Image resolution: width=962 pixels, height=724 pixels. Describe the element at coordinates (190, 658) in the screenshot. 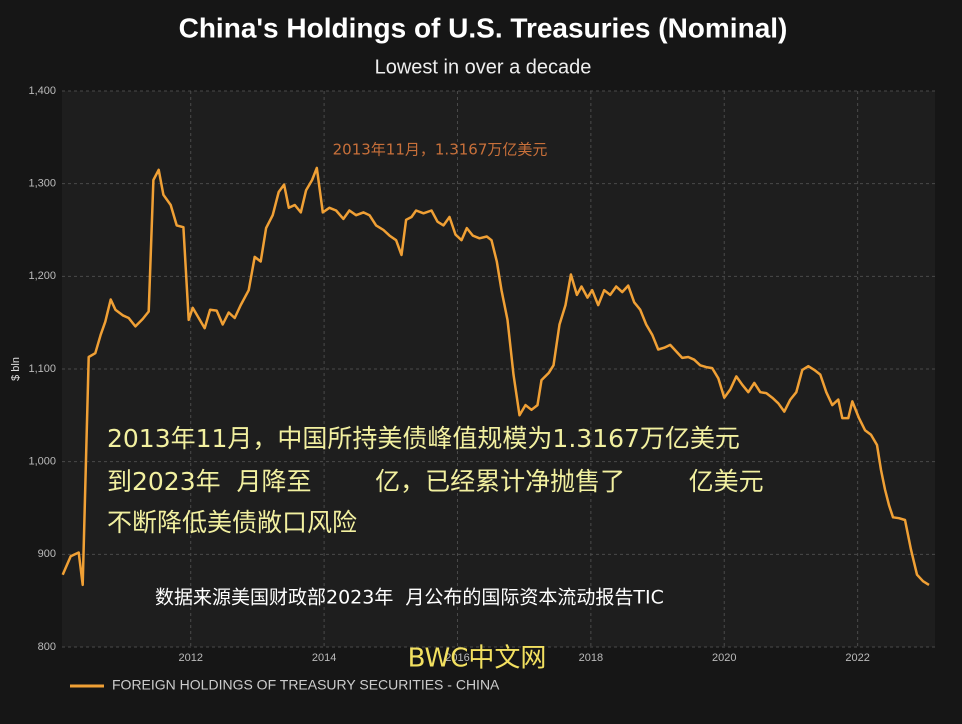

I see `x-tick-label: 2012` at that location.